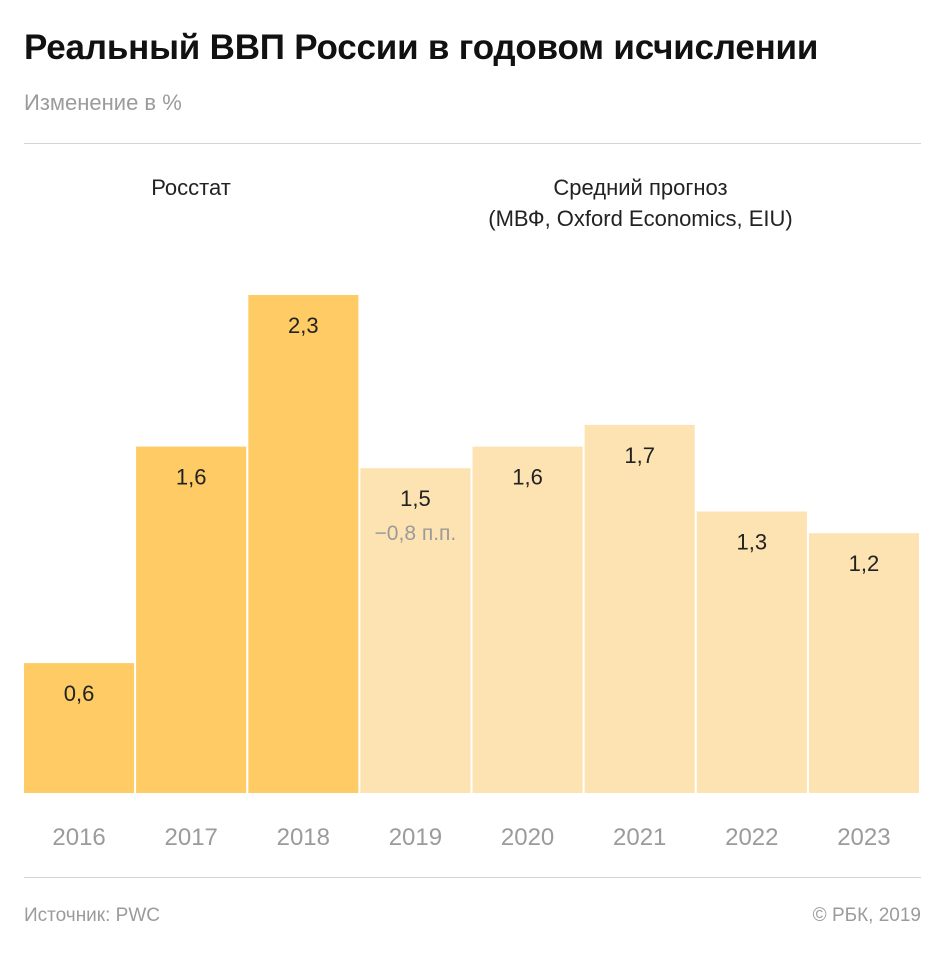 This screenshot has width=945, height=961. What do you see at coordinates (79, 693) in the screenshot?
I see `value-label-2016: 0,6` at bounding box center [79, 693].